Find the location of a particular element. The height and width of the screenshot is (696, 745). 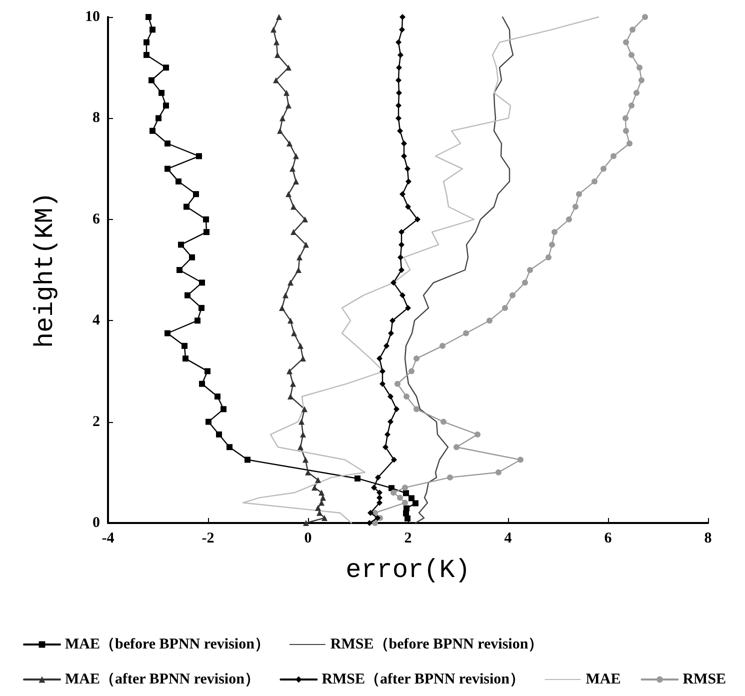

y-tick-label: 0 is located at coordinates (96, 523).